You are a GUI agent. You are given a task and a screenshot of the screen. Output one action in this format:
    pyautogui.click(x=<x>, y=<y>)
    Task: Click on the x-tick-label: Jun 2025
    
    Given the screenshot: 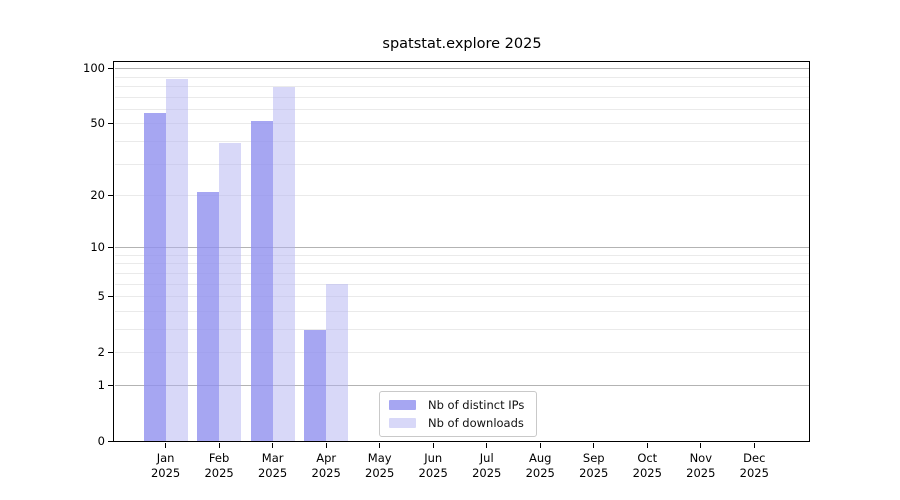 What is the action you would take?
    pyautogui.click(x=433, y=465)
    